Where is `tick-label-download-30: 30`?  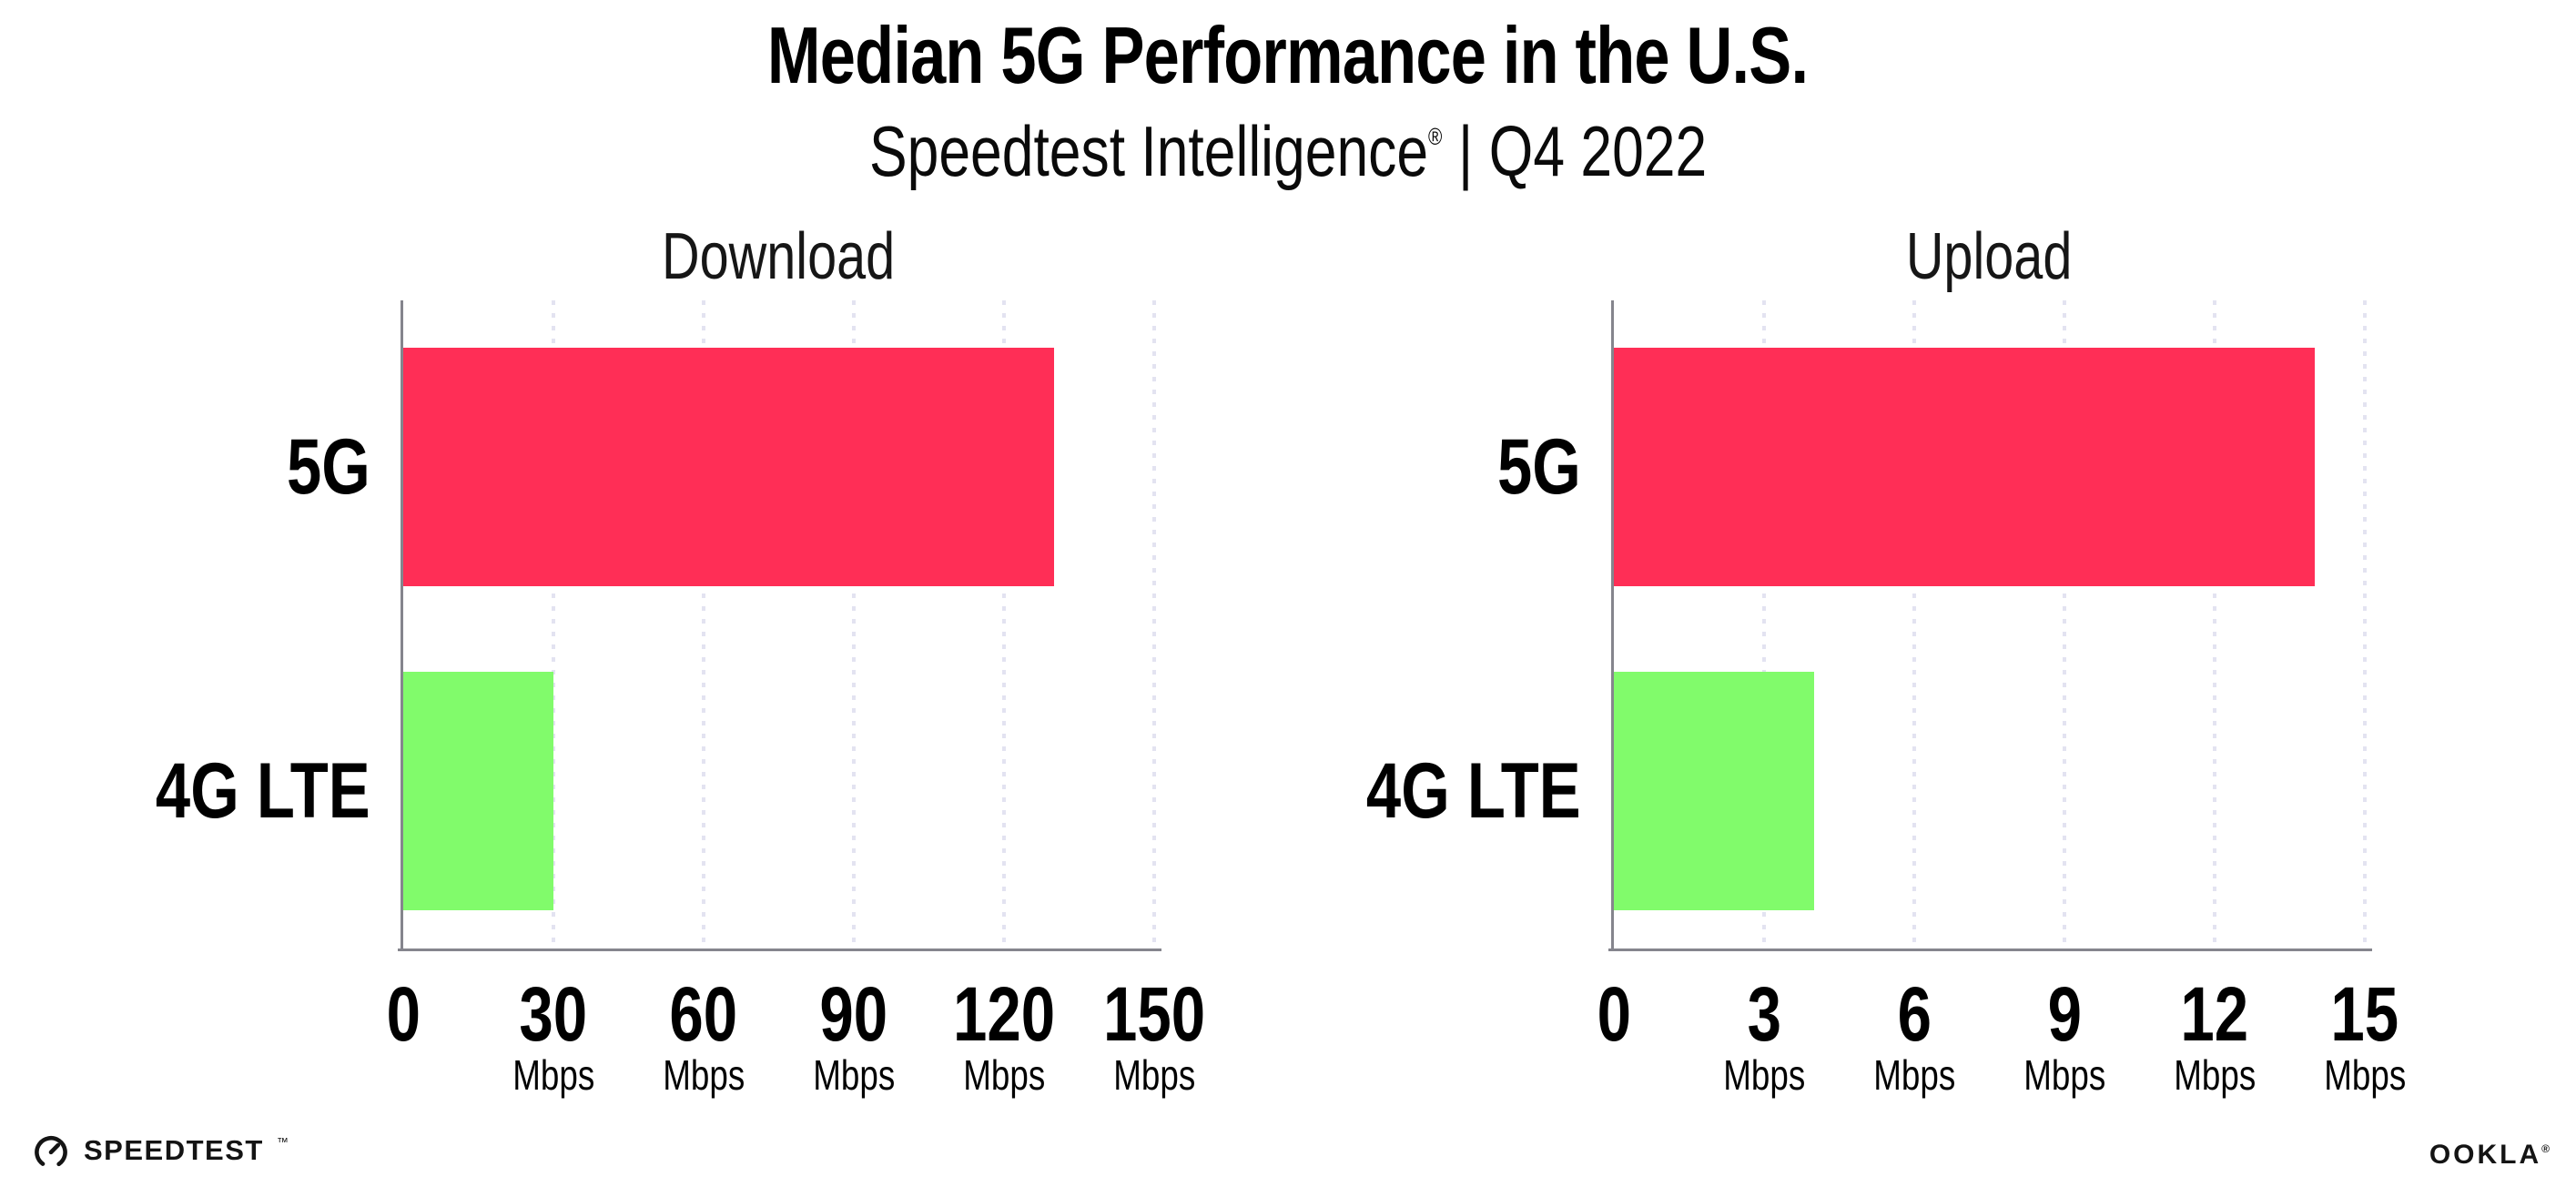
tick-label-download-30: 30 is located at coordinates (553, 1014).